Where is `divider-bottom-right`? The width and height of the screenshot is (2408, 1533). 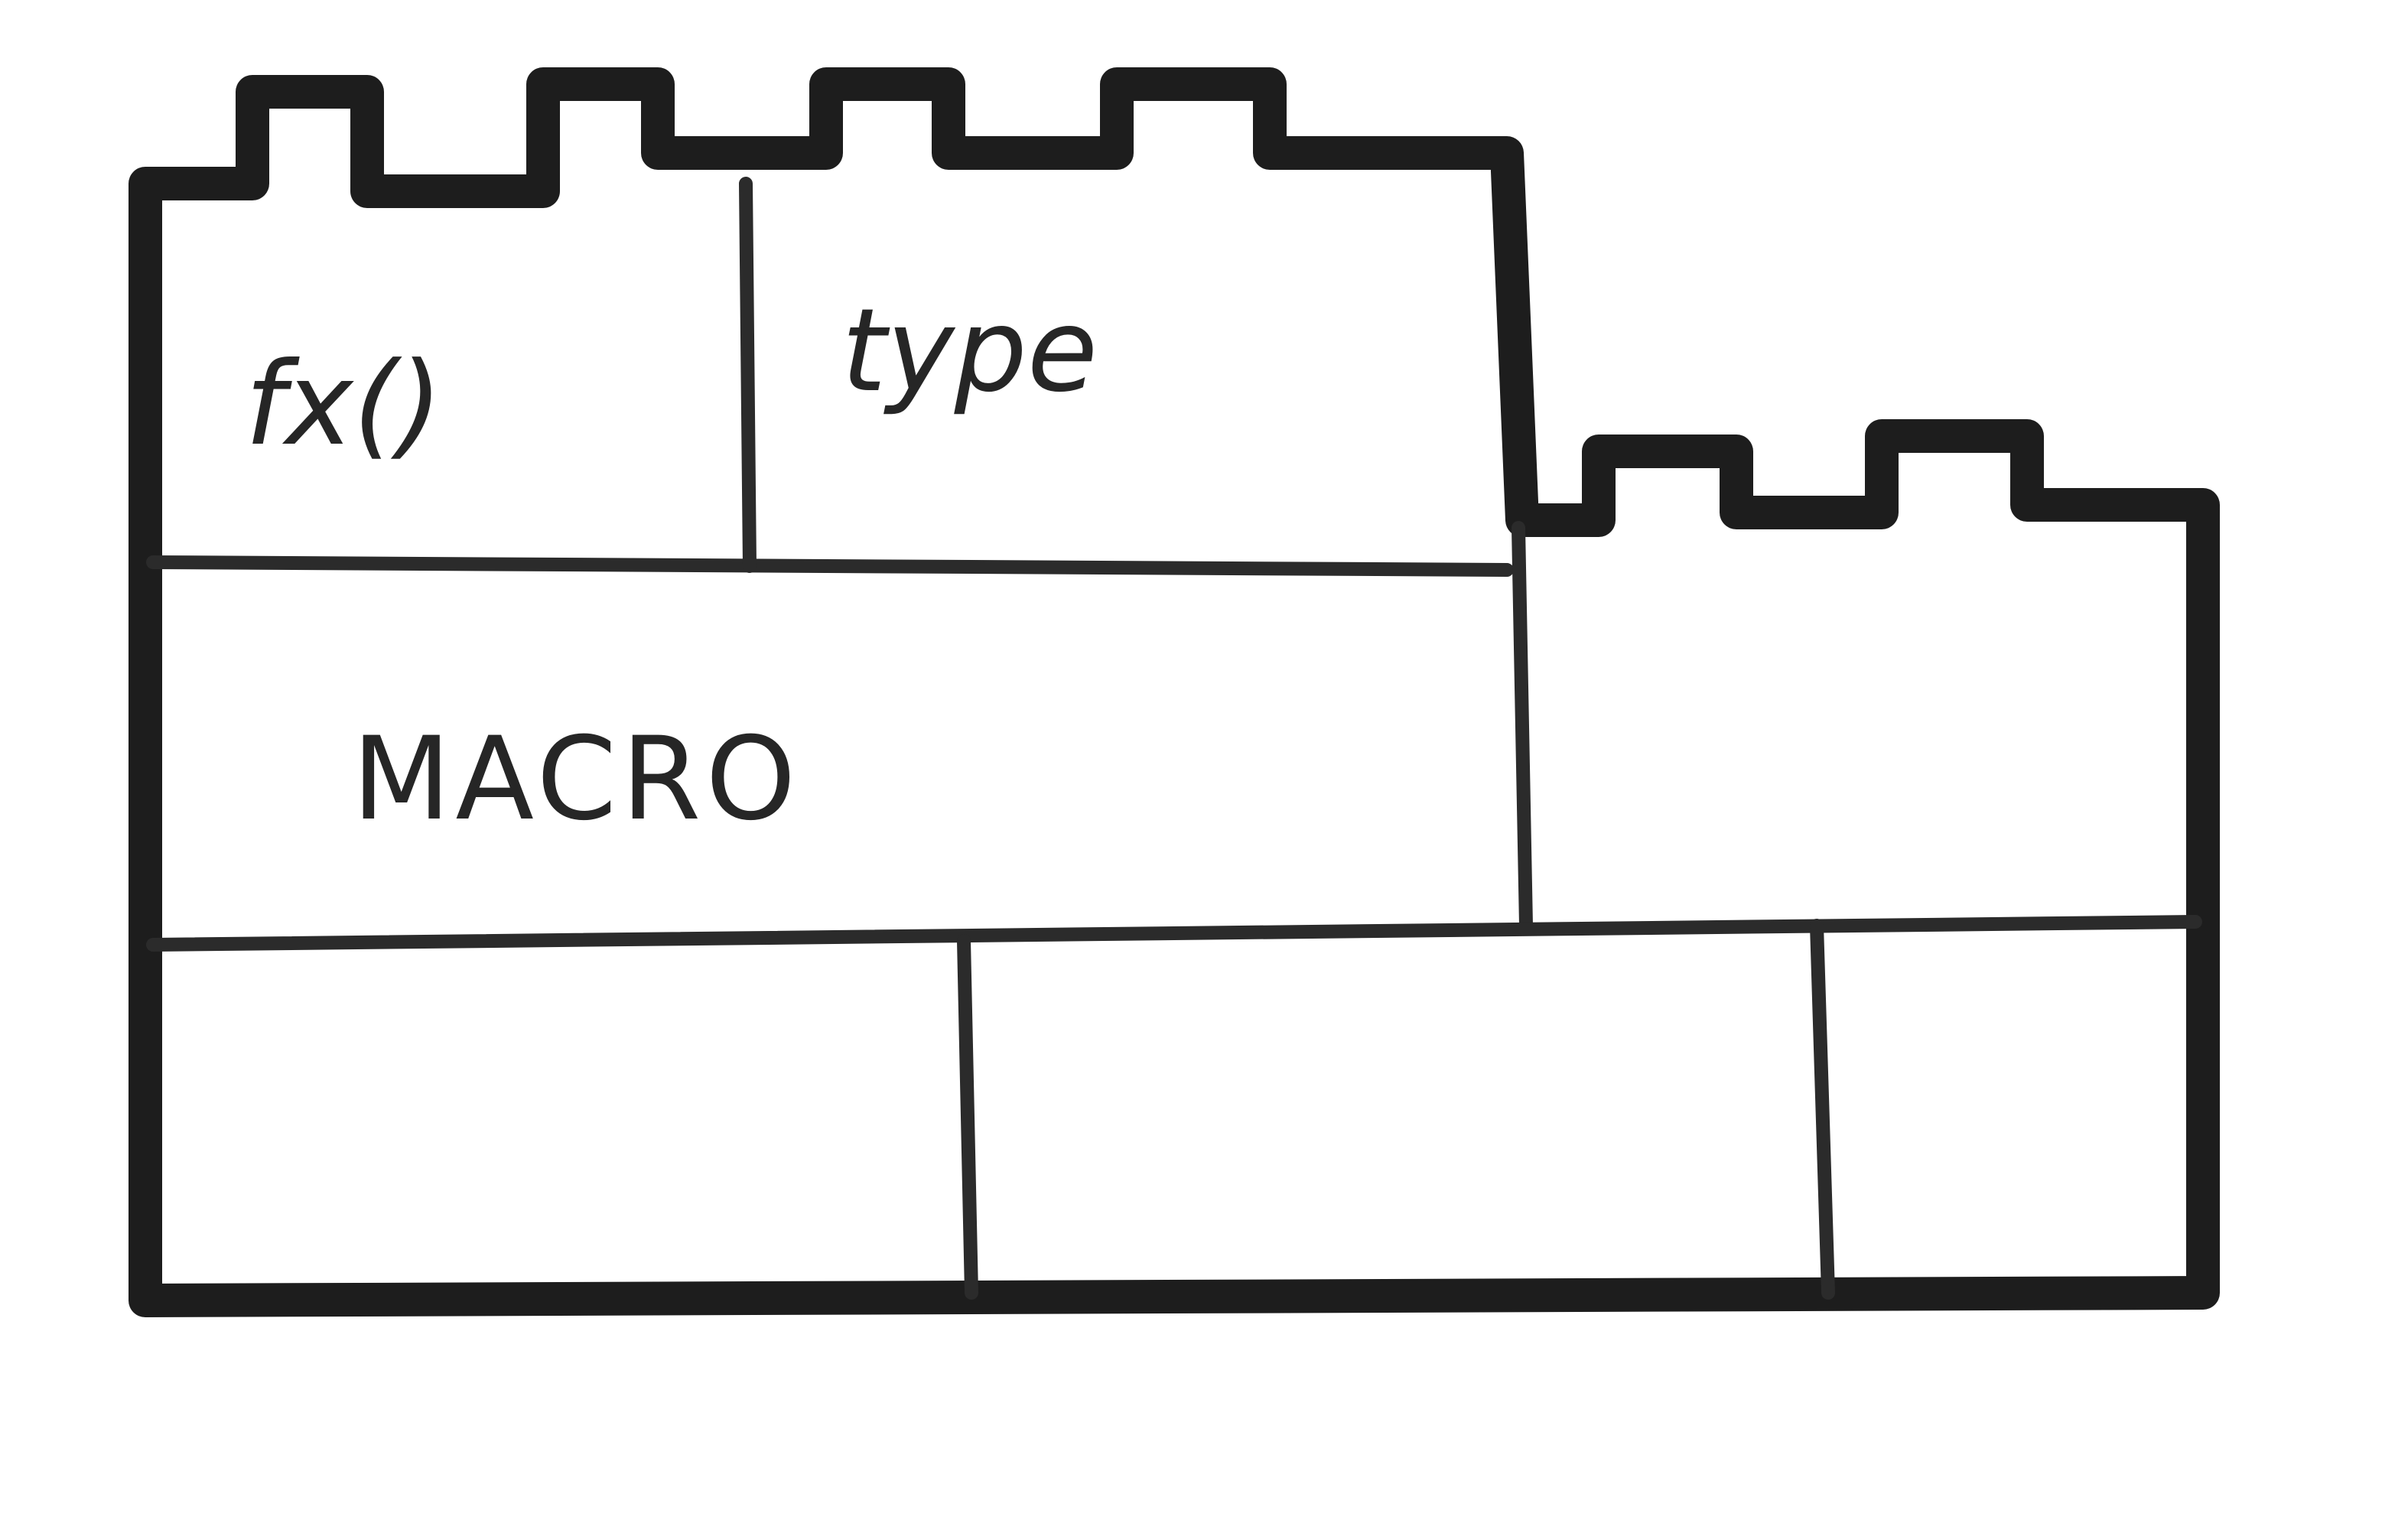
divider-bottom-right is located at coordinates (1822, 1109).